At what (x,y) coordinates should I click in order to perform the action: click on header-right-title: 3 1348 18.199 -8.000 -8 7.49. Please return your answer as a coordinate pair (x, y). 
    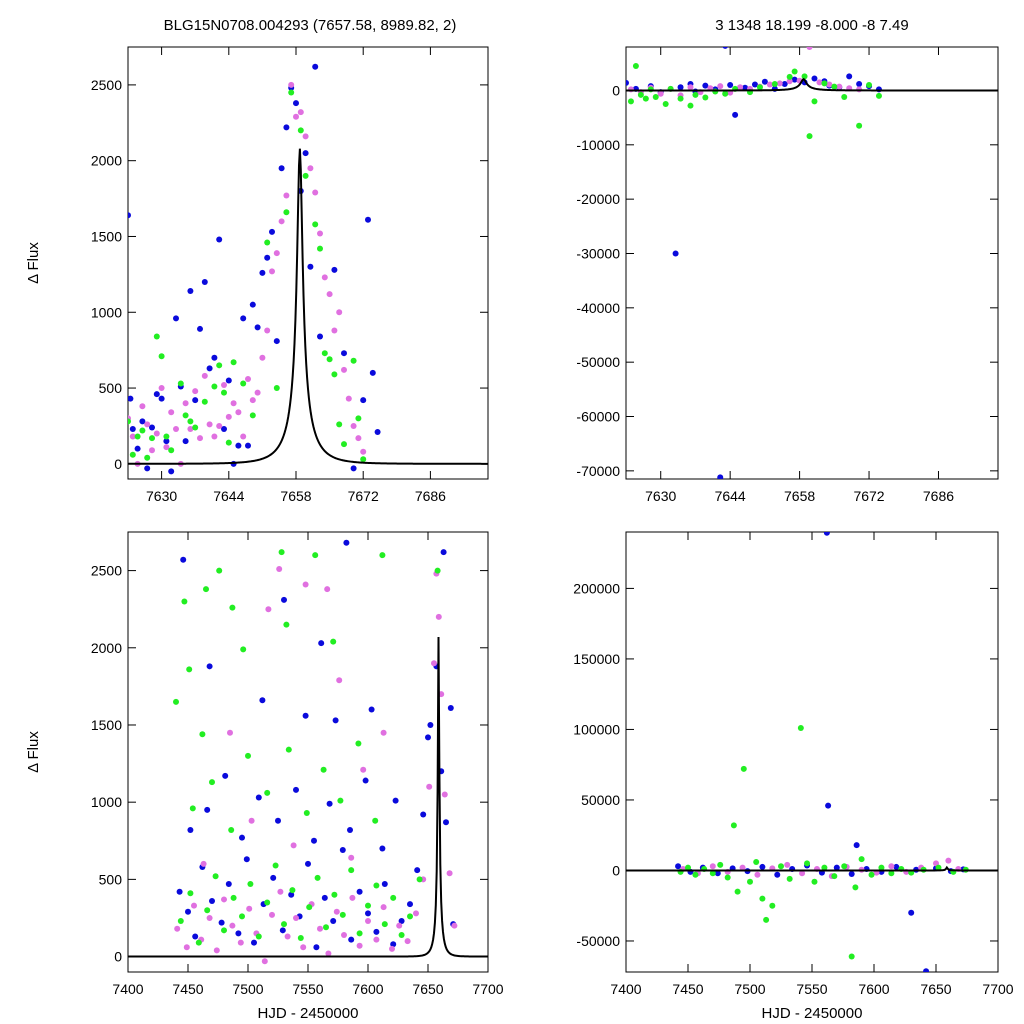
    Looking at the image, I should click on (812, 25).